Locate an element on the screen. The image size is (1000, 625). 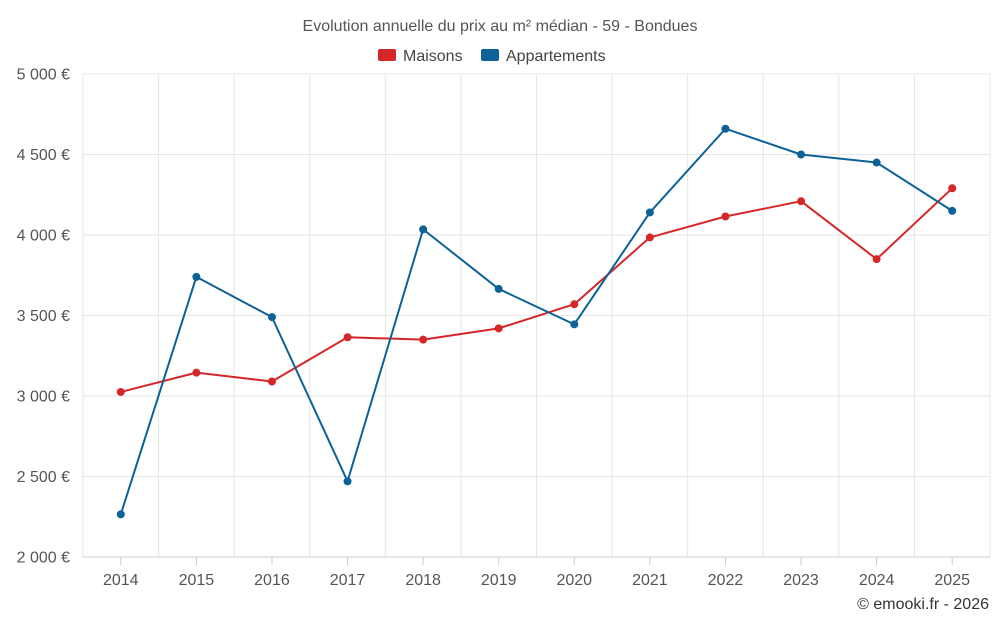
legend-label-maisons: Maisons is located at coordinates (433, 56).